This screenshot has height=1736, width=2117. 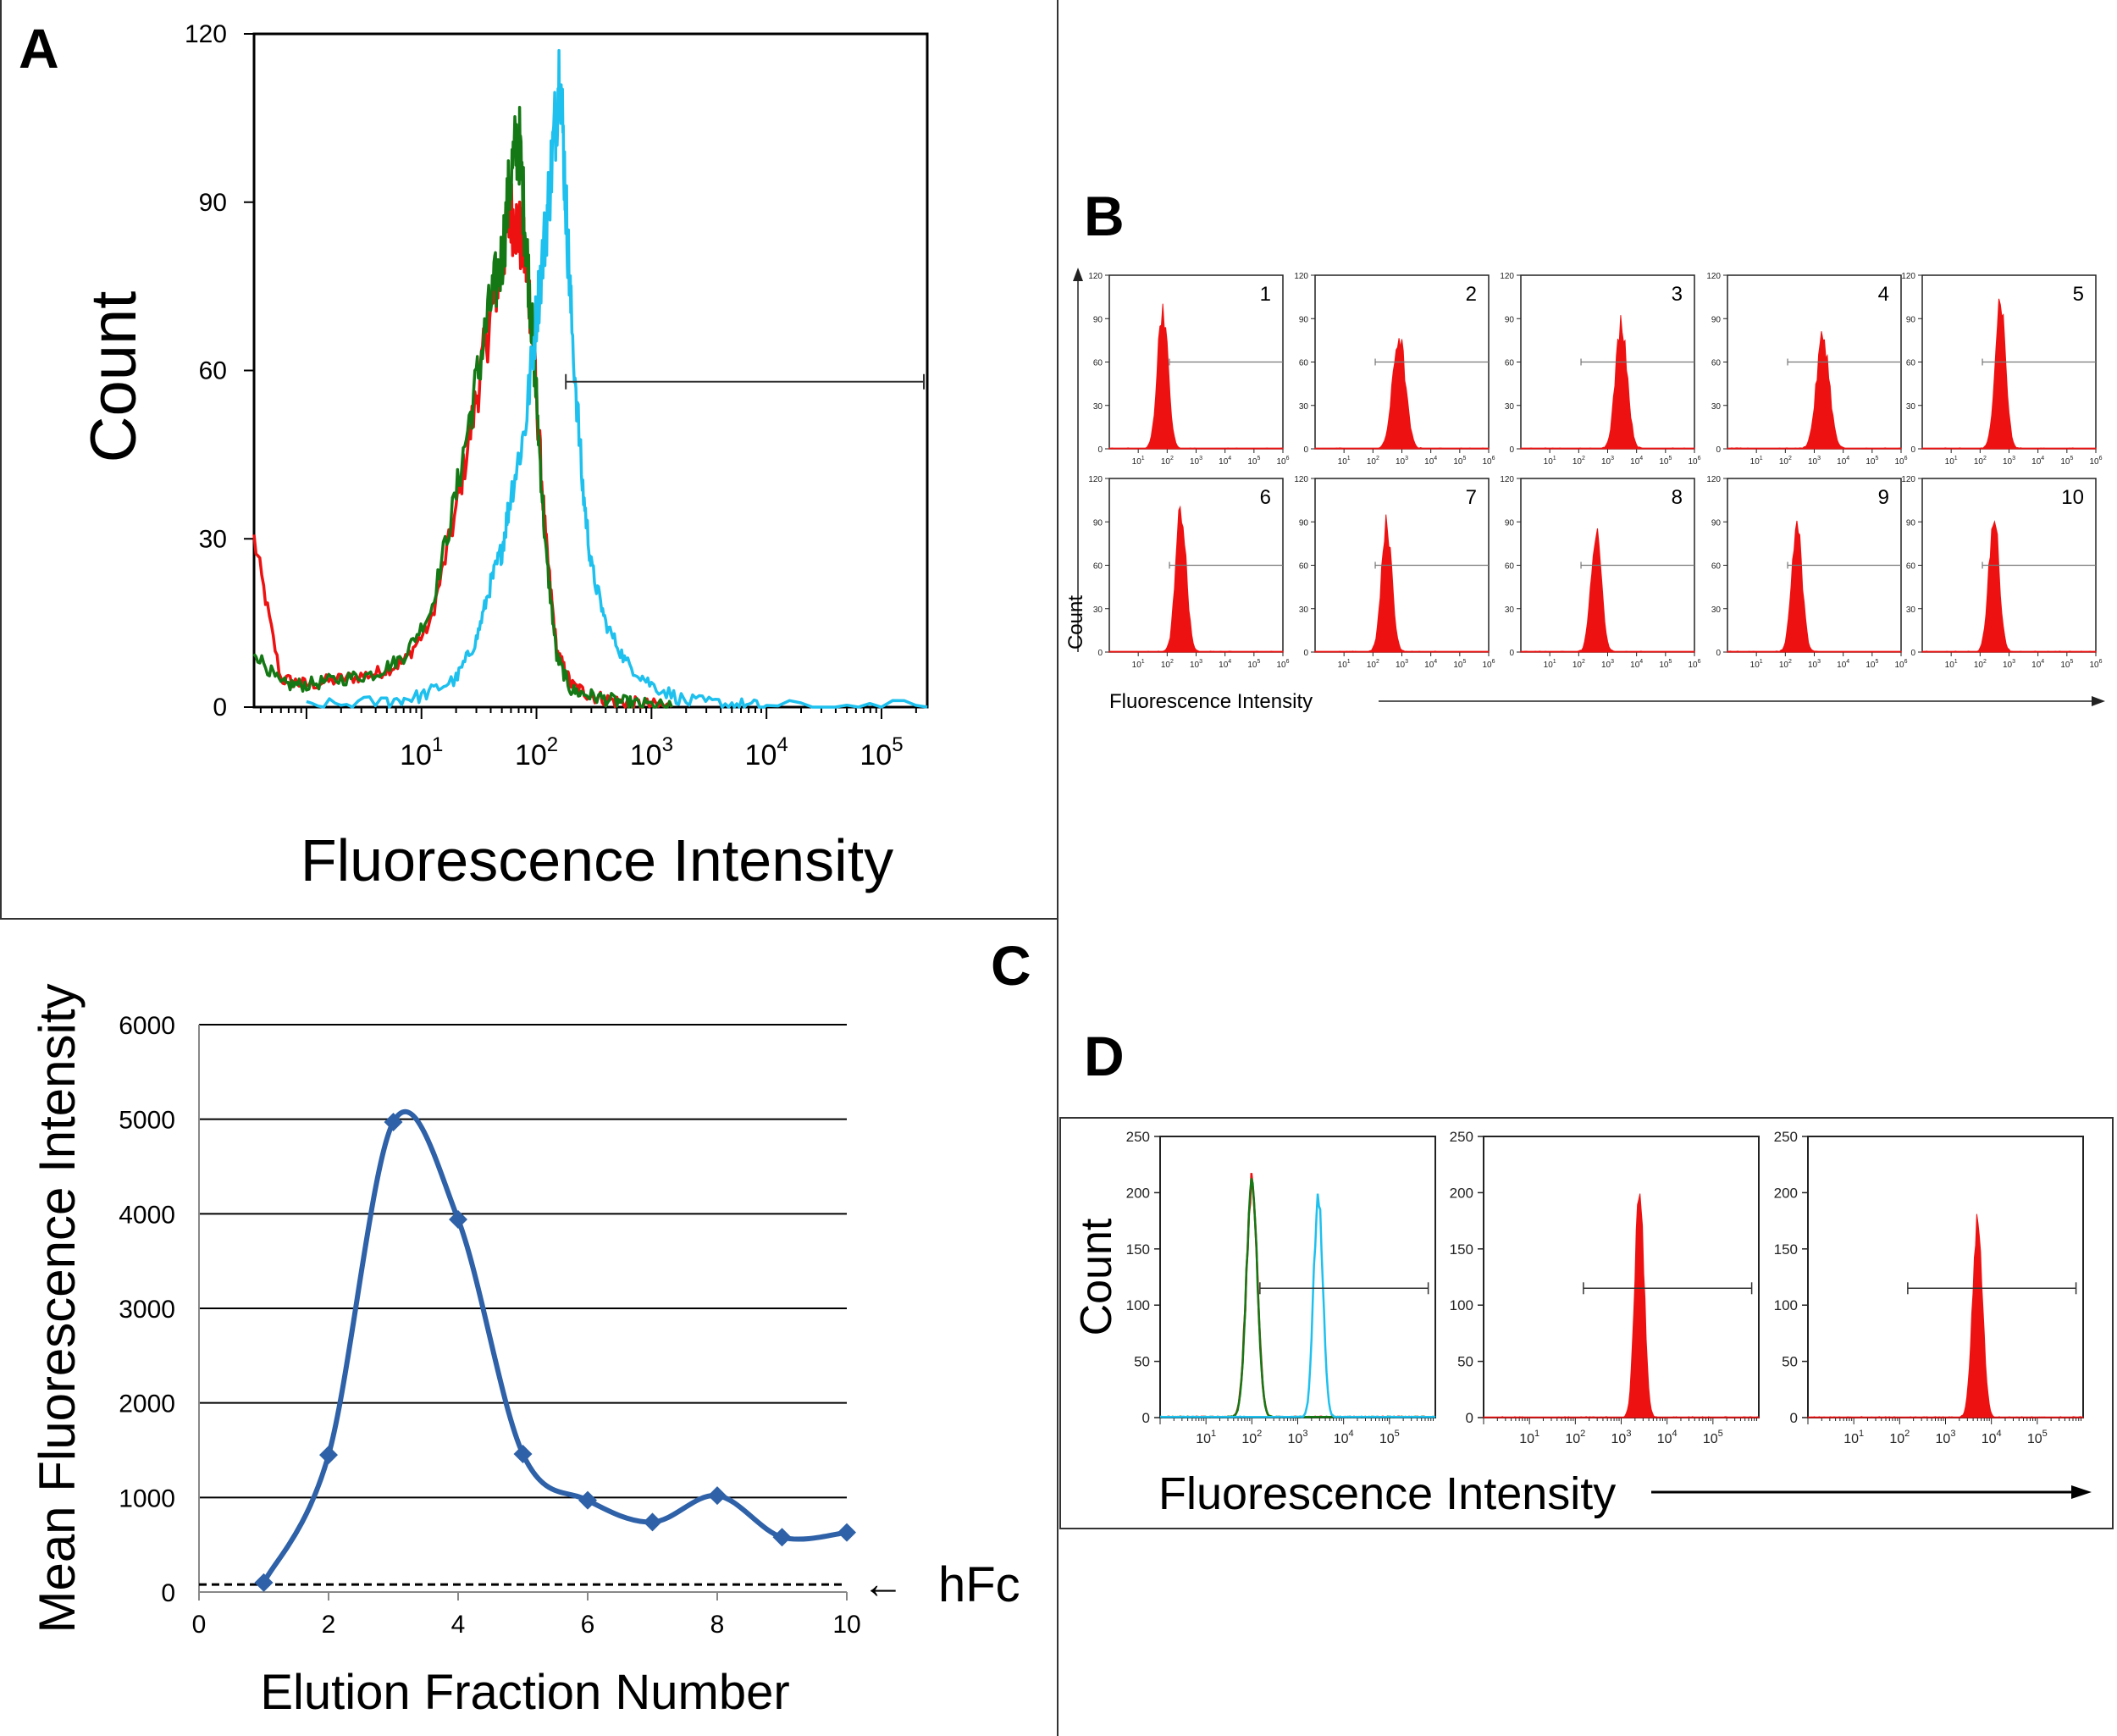 What do you see at coordinates (1677, 294) in the screenshot?
I see `b-histogram-number: 3` at bounding box center [1677, 294].